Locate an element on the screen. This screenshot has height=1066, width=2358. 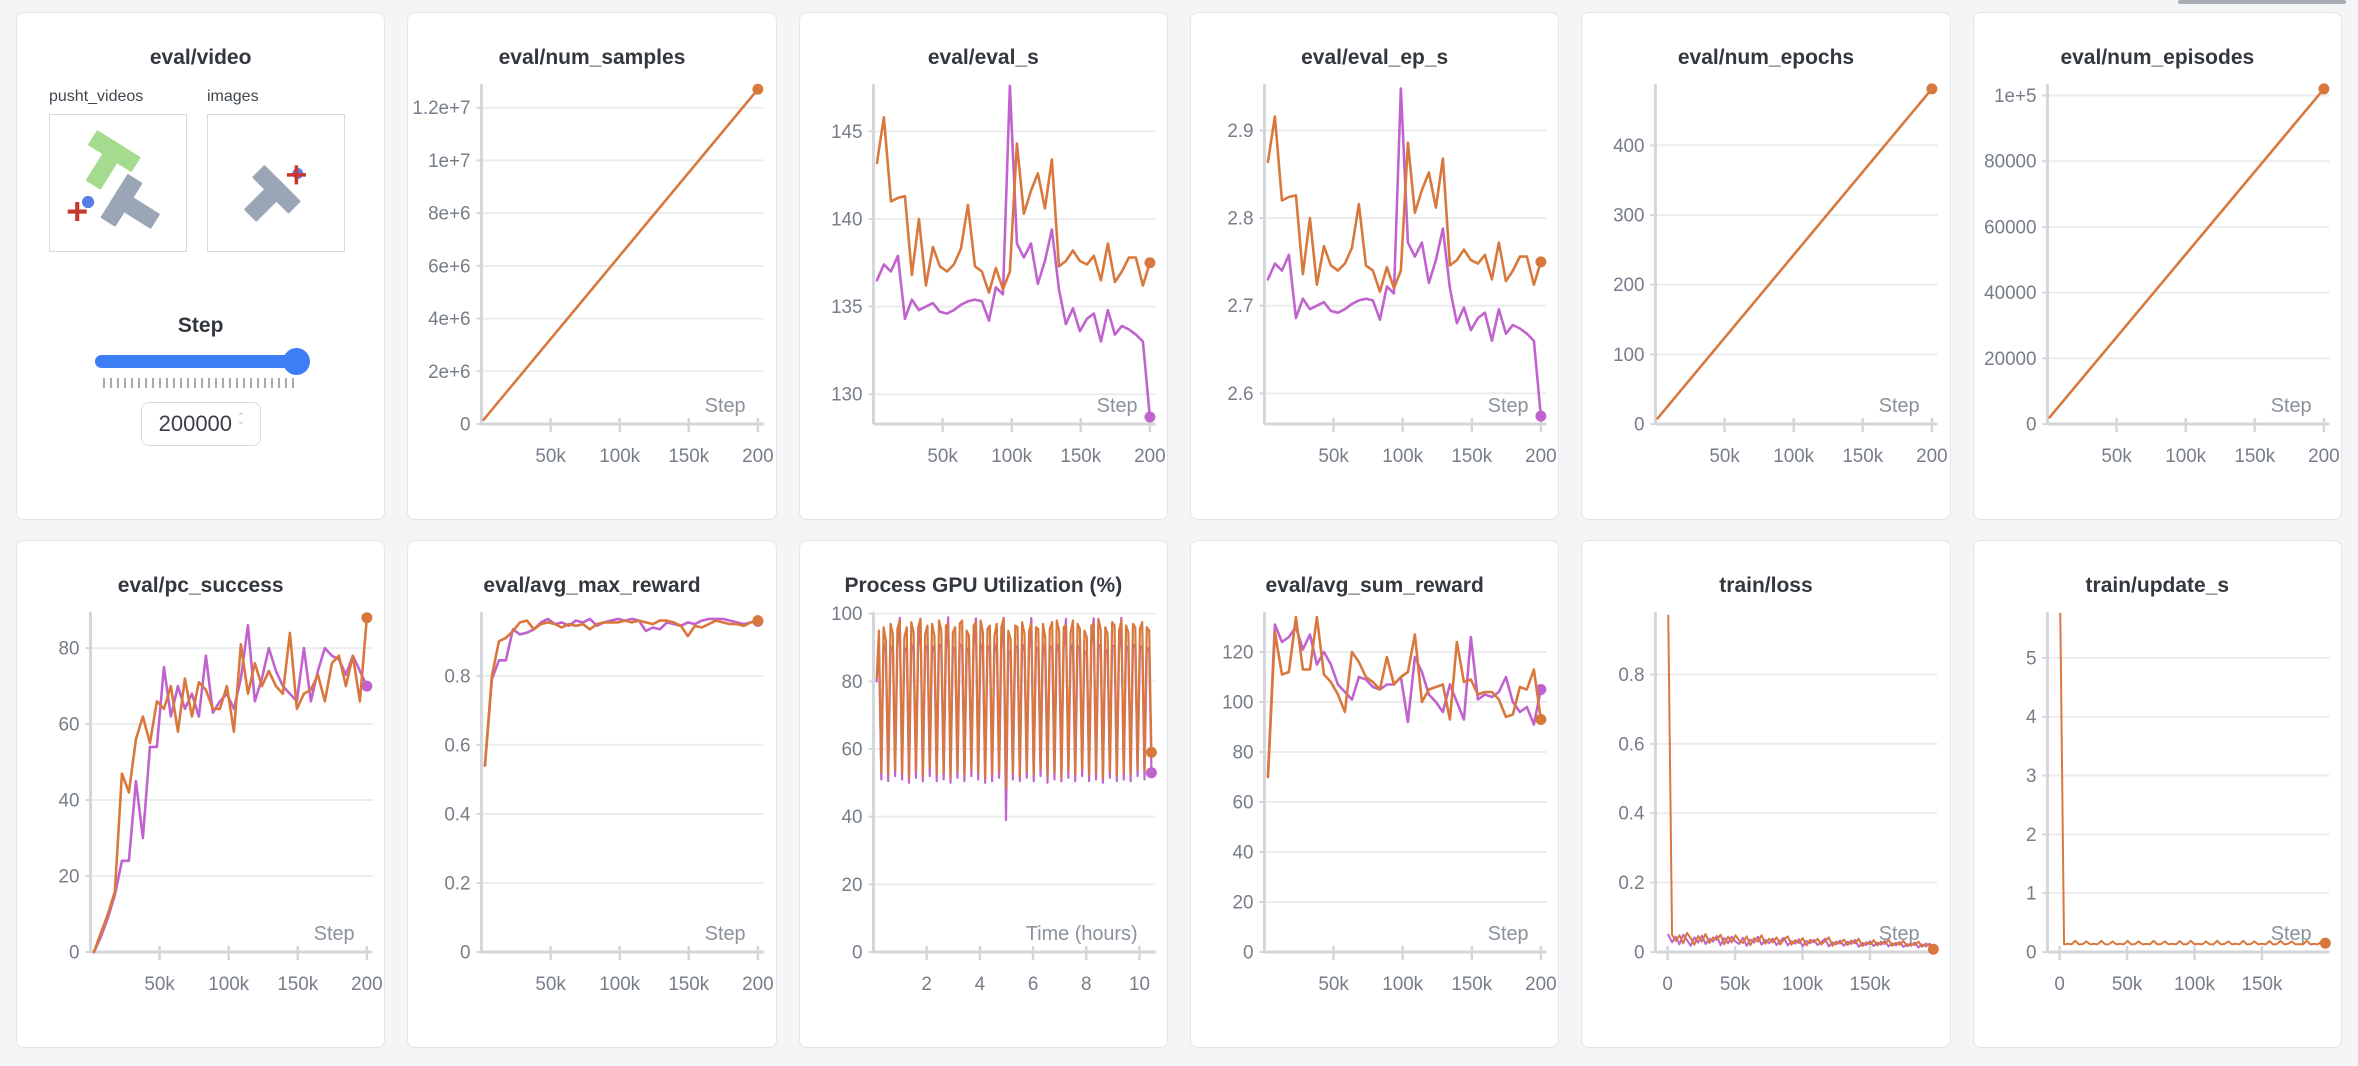
step-number-input: 200000 ˆ ˇ is located at coordinates (200, 424).